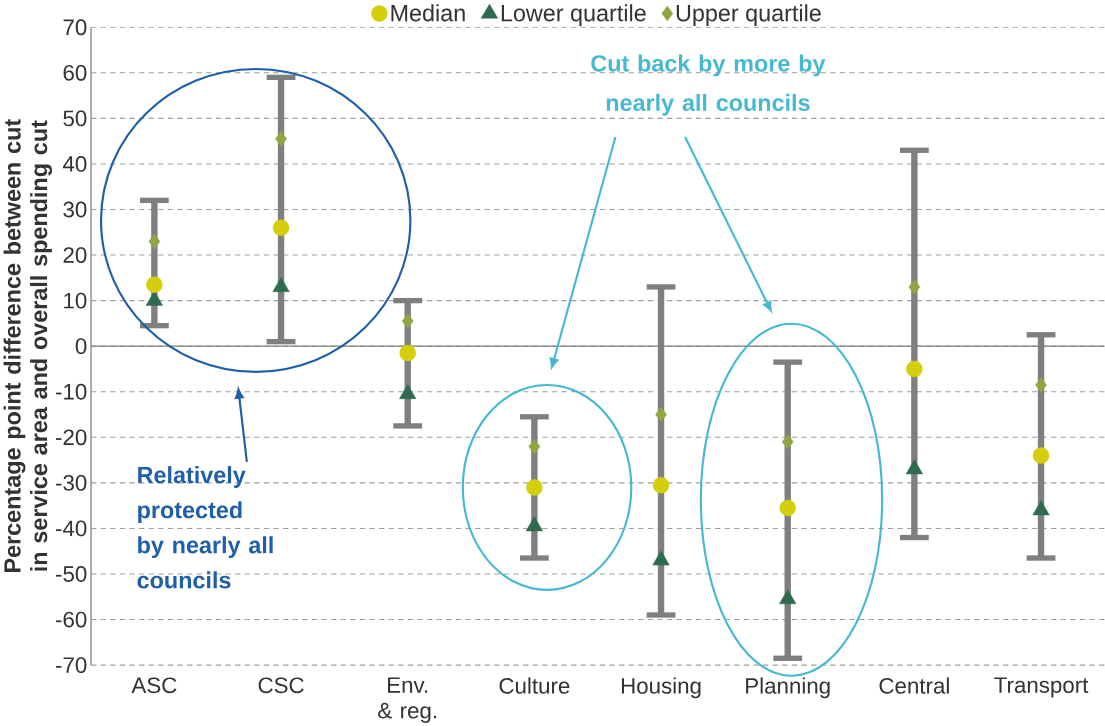 This screenshot has width=1105, height=726. What do you see at coordinates (71, 528) in the screenshot?
I see `y-tick-label: -40` at bounding box center [71, 528].